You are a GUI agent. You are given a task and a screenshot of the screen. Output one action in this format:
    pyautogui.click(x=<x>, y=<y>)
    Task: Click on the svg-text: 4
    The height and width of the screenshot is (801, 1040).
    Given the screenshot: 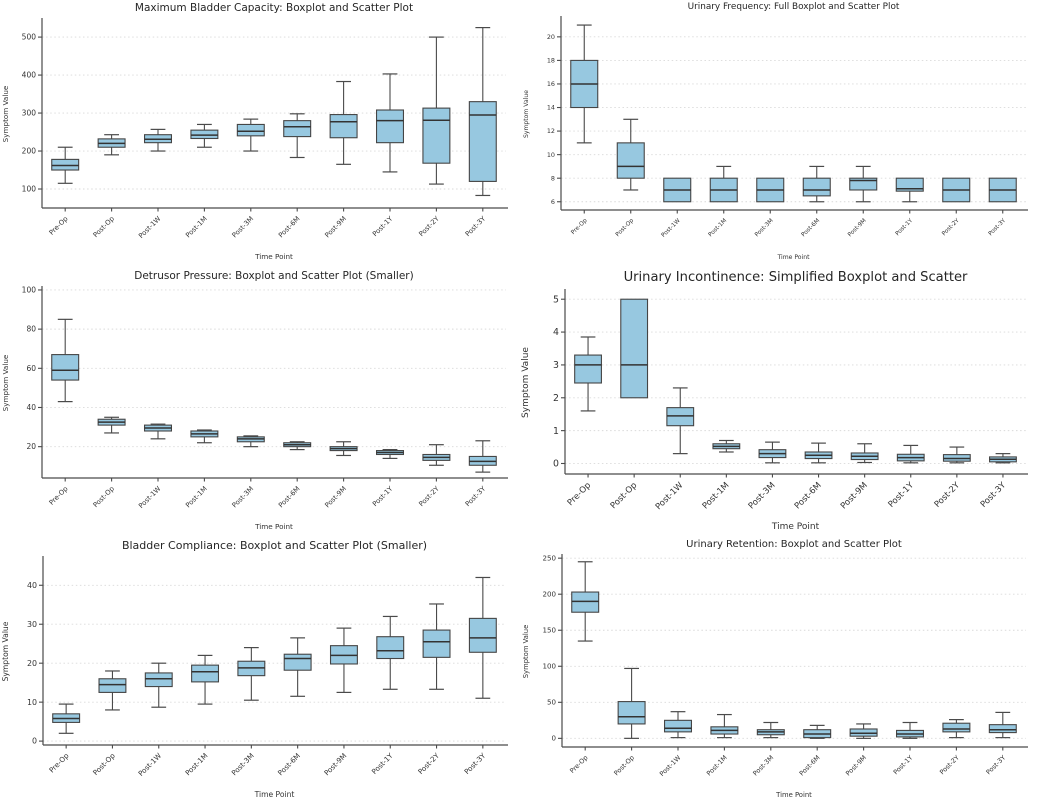 What is the action you would take?
    pyautogui.click(x=556, y=332)
    